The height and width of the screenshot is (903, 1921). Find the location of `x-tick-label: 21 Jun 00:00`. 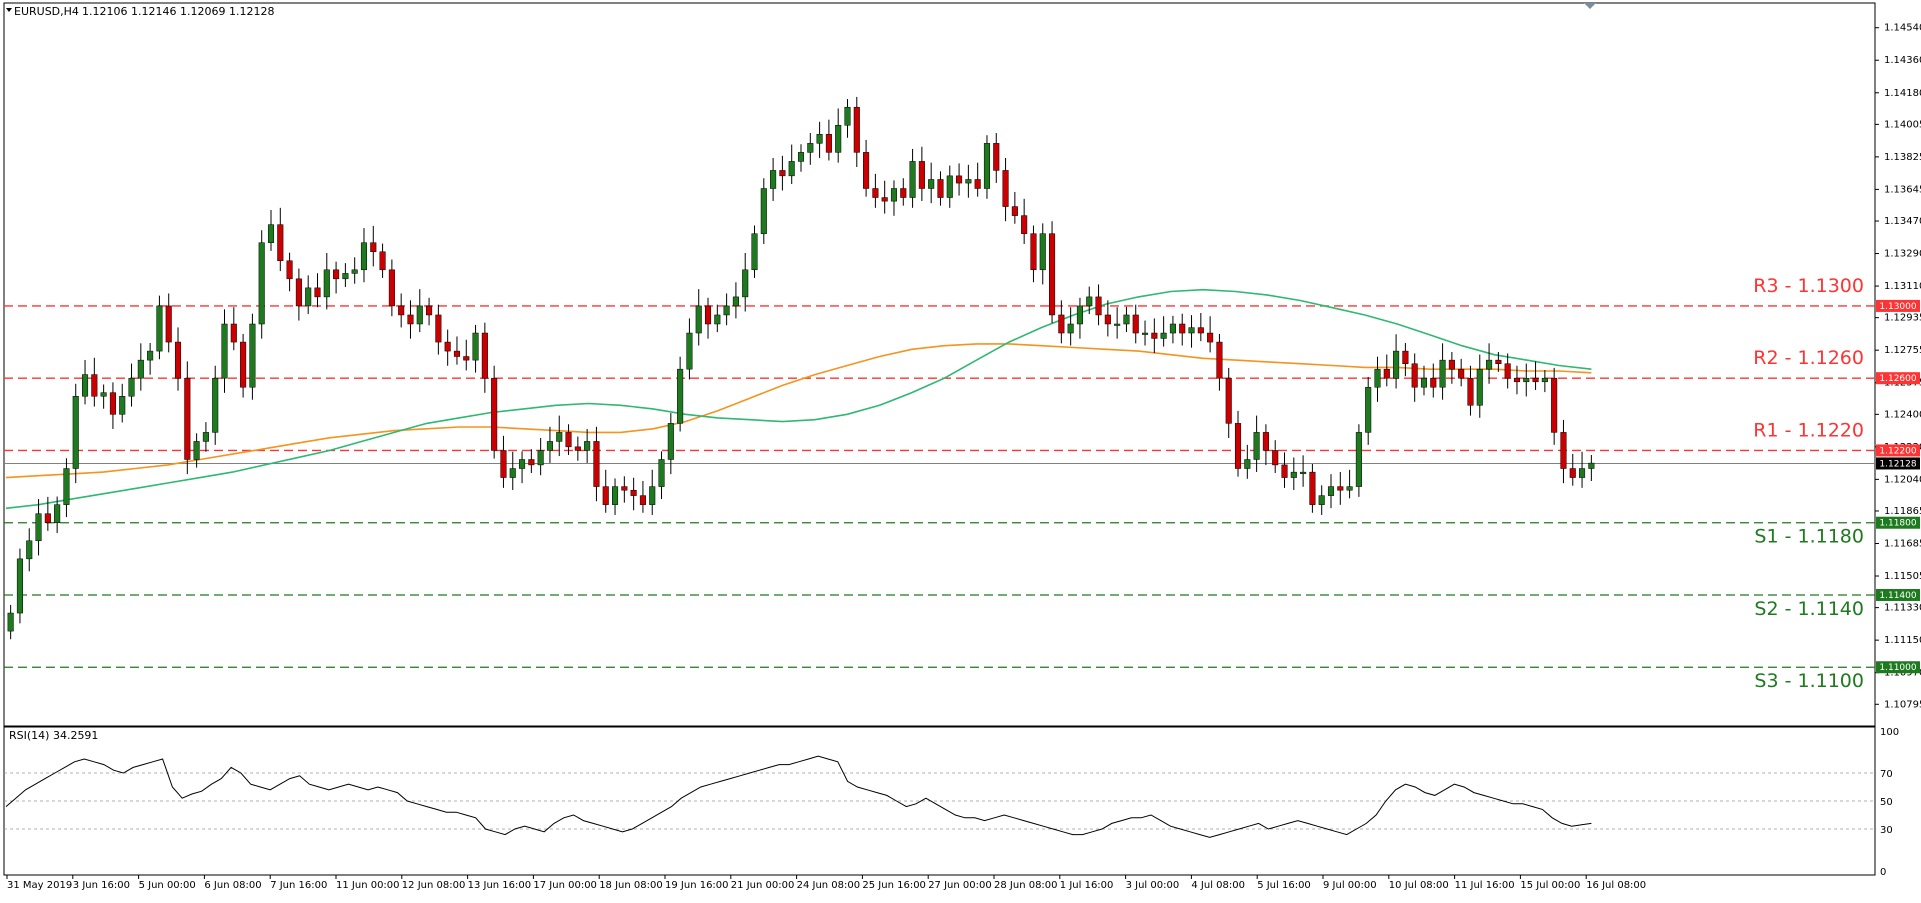

x-tick-label: 21 Jun 00:00 is located at coordinates (763, 885).